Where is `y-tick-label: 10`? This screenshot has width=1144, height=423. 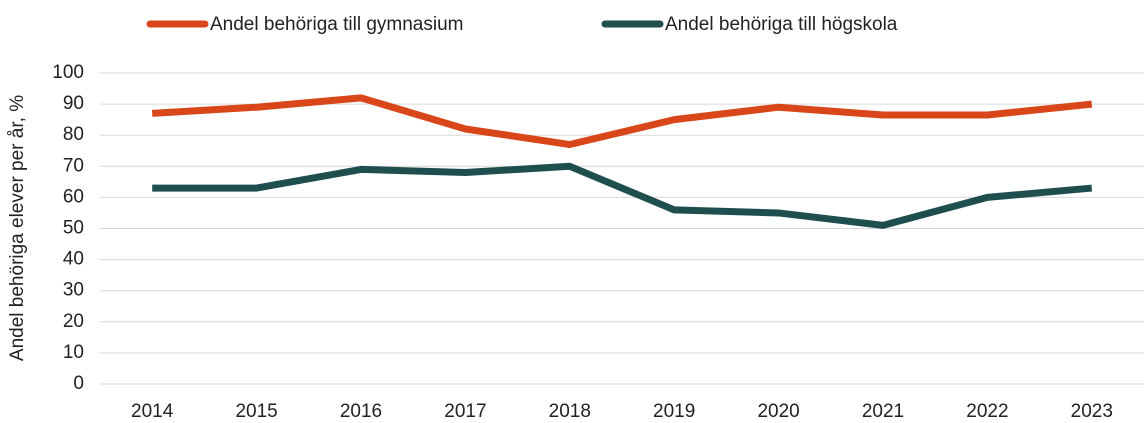
y-tick-label: 10 is located at coordinates (73, 352).